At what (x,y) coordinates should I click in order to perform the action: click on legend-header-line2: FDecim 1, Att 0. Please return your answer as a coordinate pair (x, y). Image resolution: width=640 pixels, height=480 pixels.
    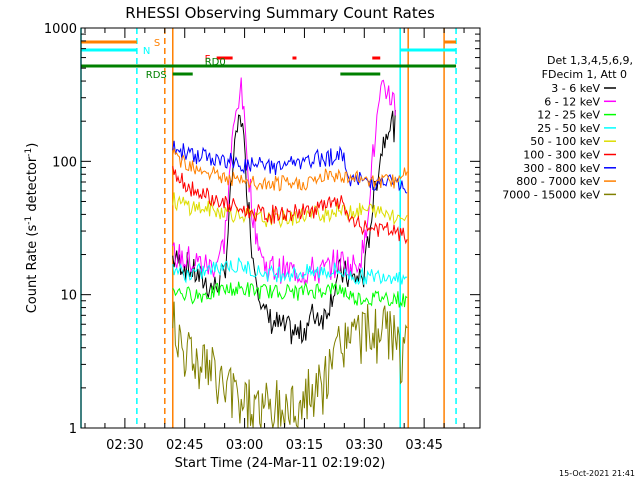
    Looking at the image, I should click on (584, 74).